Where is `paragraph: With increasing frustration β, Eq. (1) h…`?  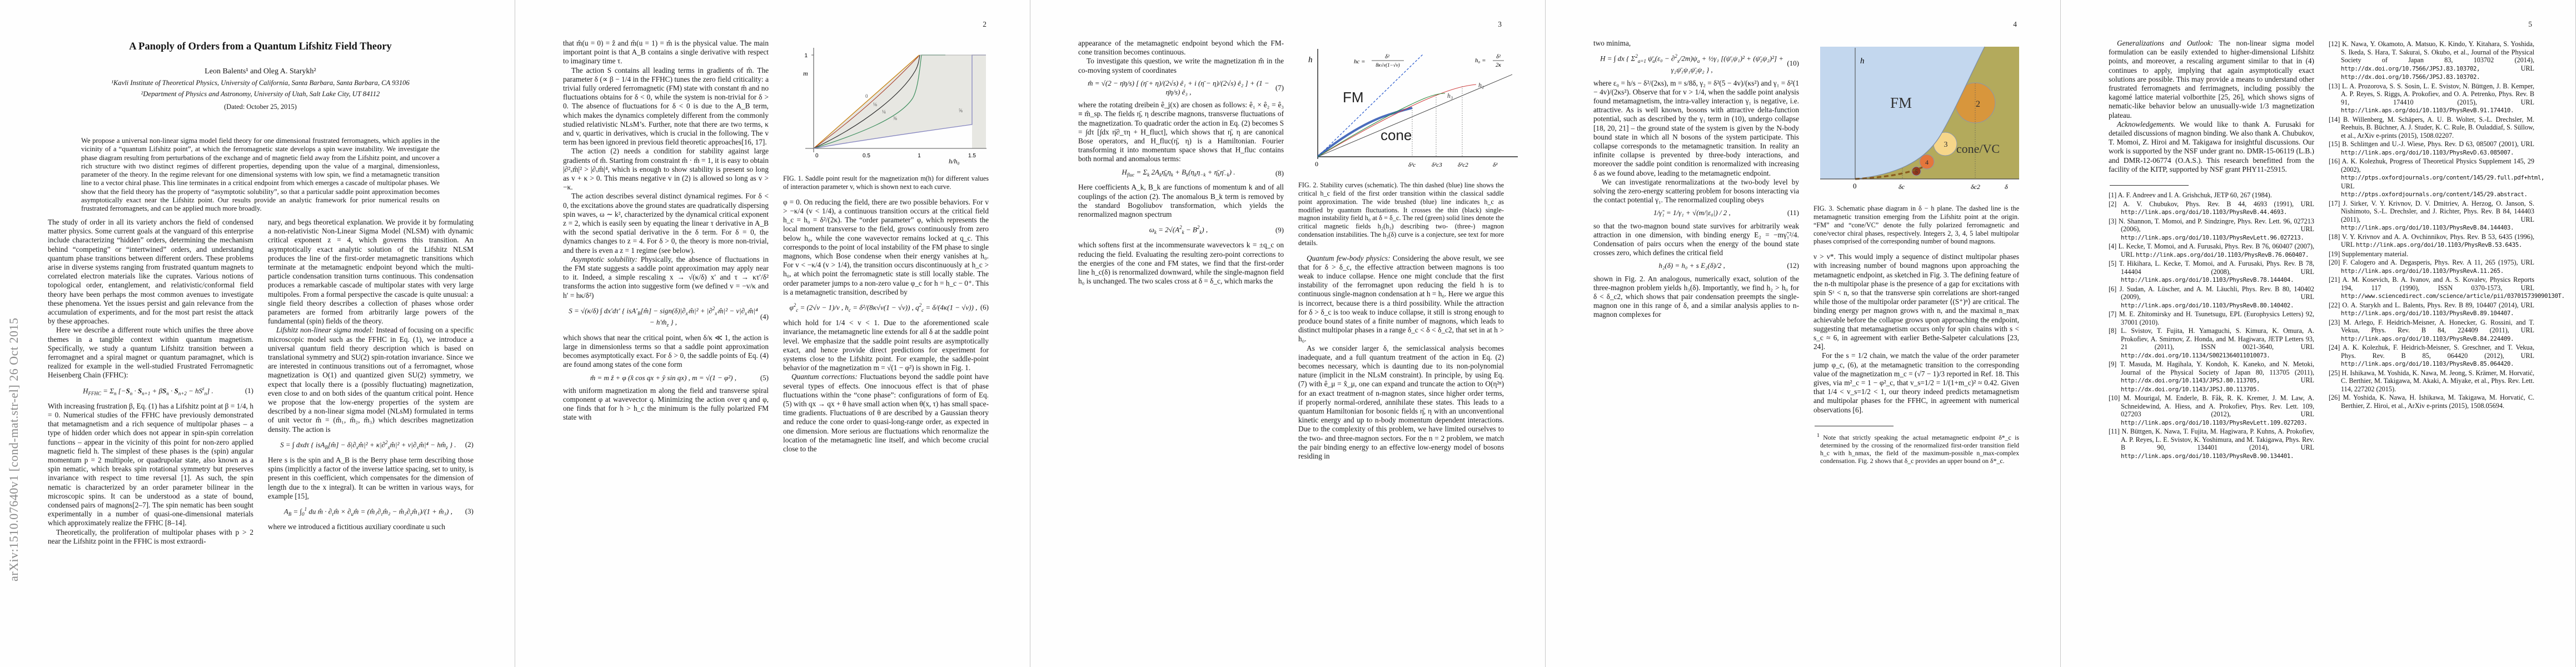
paragraph: With increasing frustration β, Eq. (1) h… is located at coordinates (150, 464).